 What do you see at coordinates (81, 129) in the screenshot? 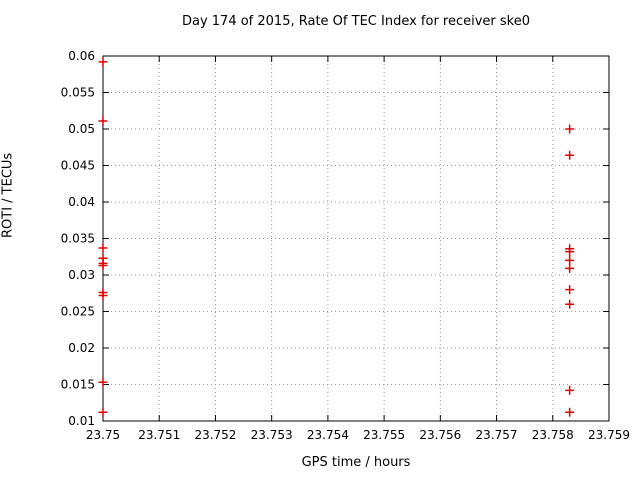
I see `y-tick-label: 0.05` at bounding box center [81, 129].